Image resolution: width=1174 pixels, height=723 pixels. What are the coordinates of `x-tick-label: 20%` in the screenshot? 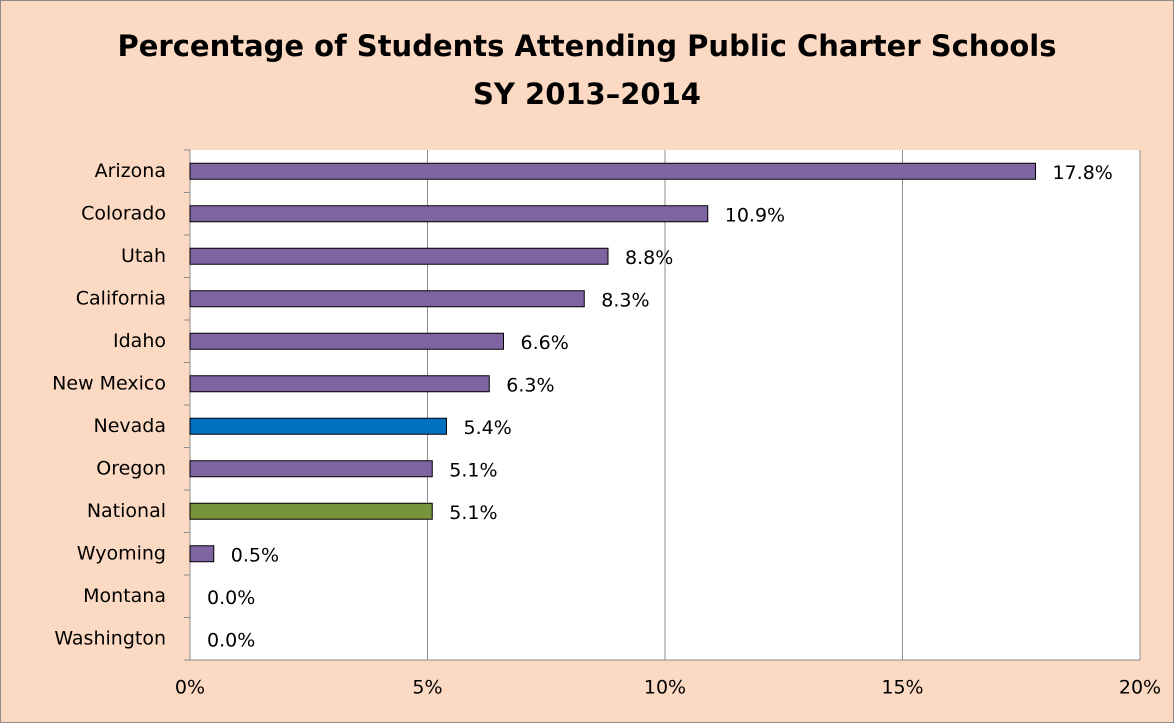 It's located at (1140, 688).